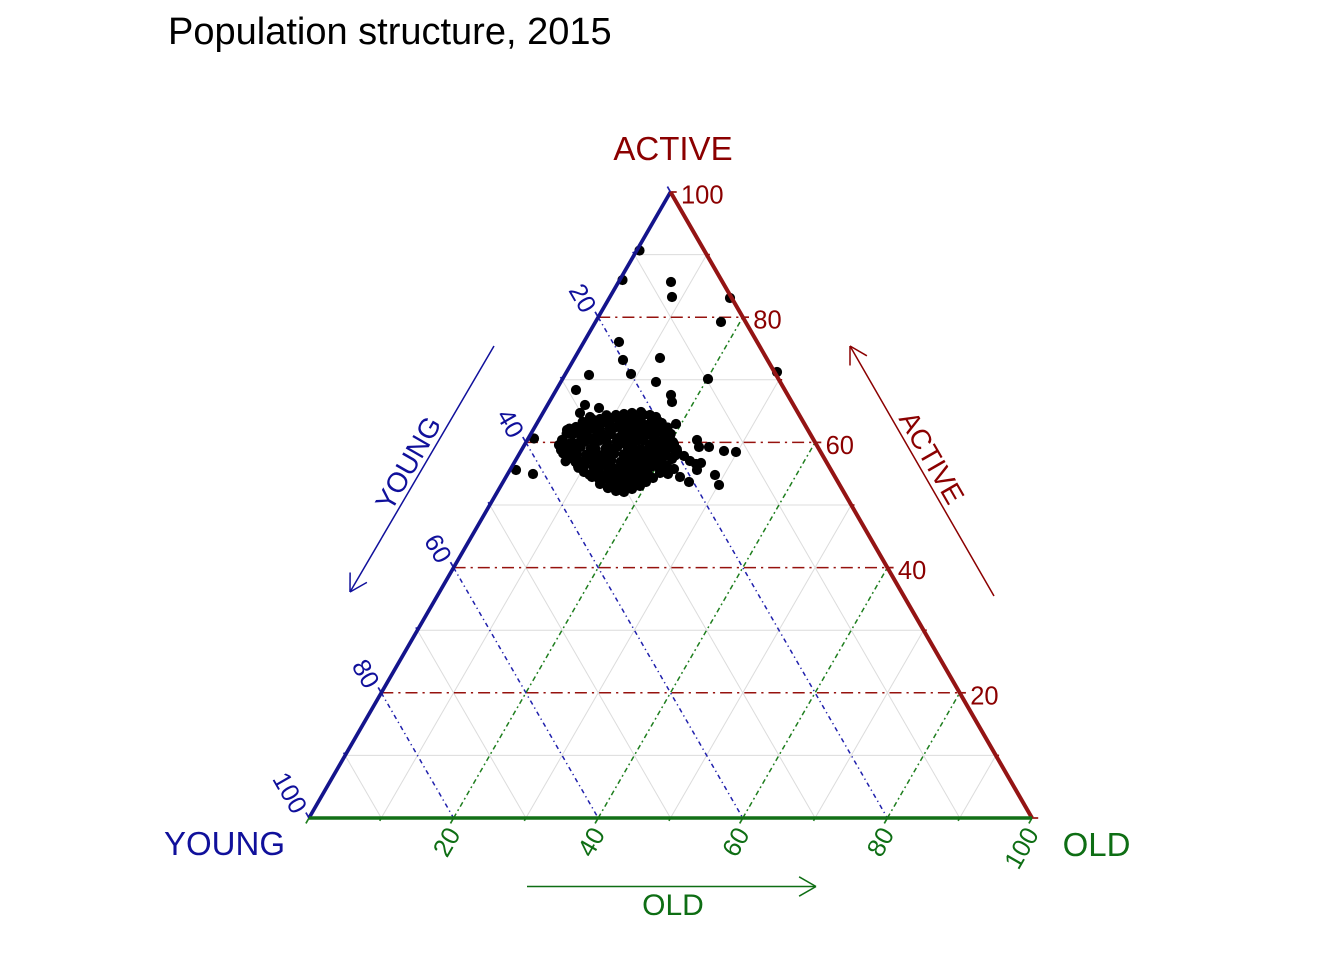  What do you see at coordinates (840, 446) in the screenshot?
I see `svg-text: 60` at bounding box center [840, 446].